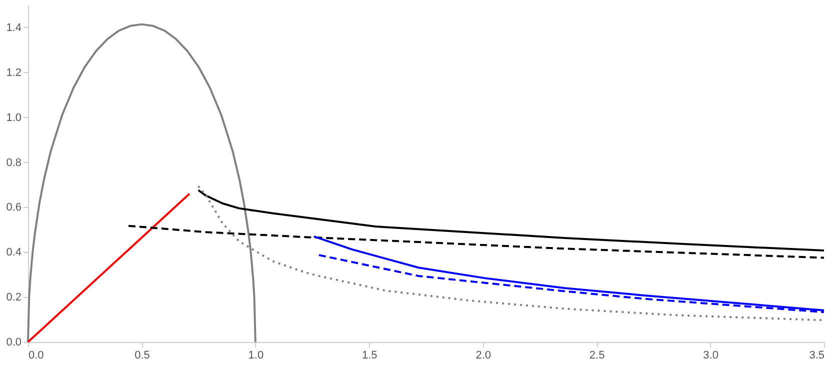  What do you see at coordinates (14, 342) in the screenshot?
I see `y-tick-label: 0.0` at bounding box center [14, 342].